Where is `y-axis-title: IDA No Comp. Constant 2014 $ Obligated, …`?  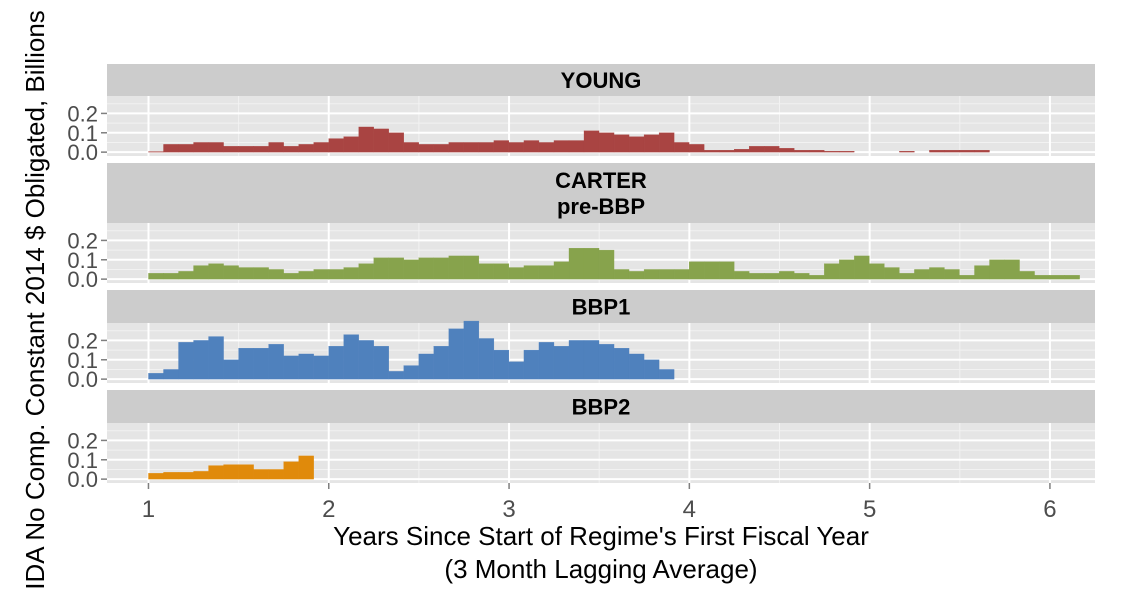
y-axis-title: IDA No Comp. Constant 2014 $ Obligated, … is located at coordinates (35, 300).